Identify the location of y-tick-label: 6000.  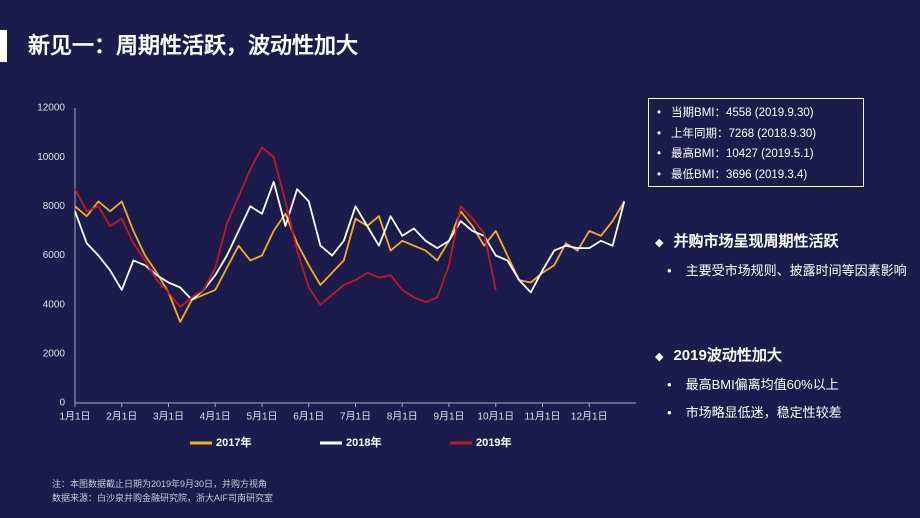
(54, 255).